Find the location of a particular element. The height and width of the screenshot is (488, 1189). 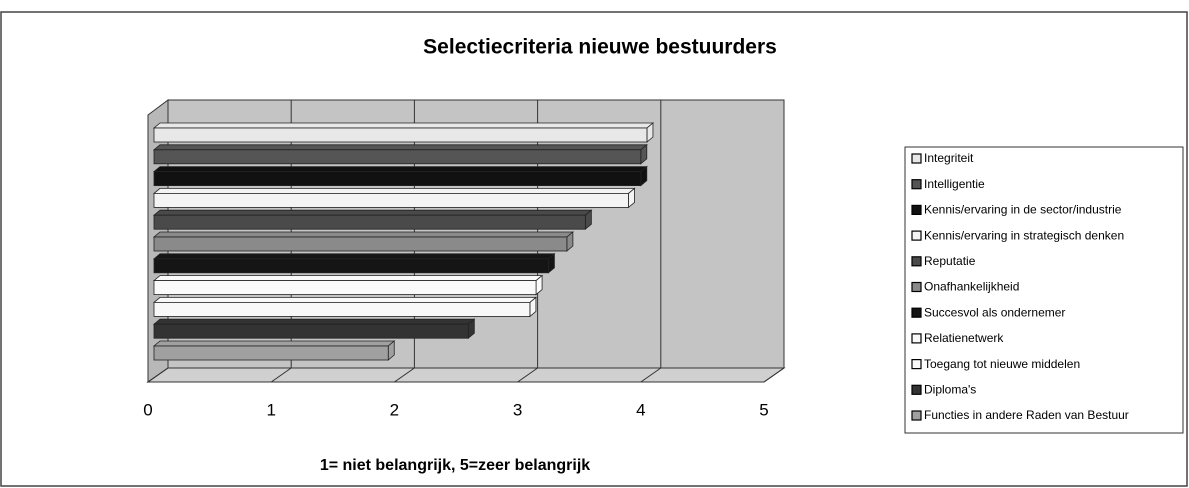

floor is located at coordinates (466, 375).